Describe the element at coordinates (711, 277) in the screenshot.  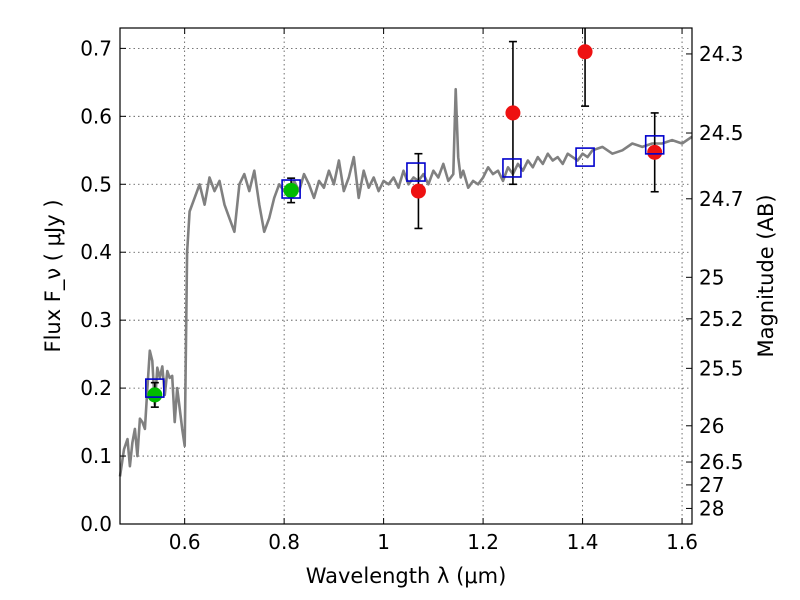
I see `mag-tick-label: 25` at that location.